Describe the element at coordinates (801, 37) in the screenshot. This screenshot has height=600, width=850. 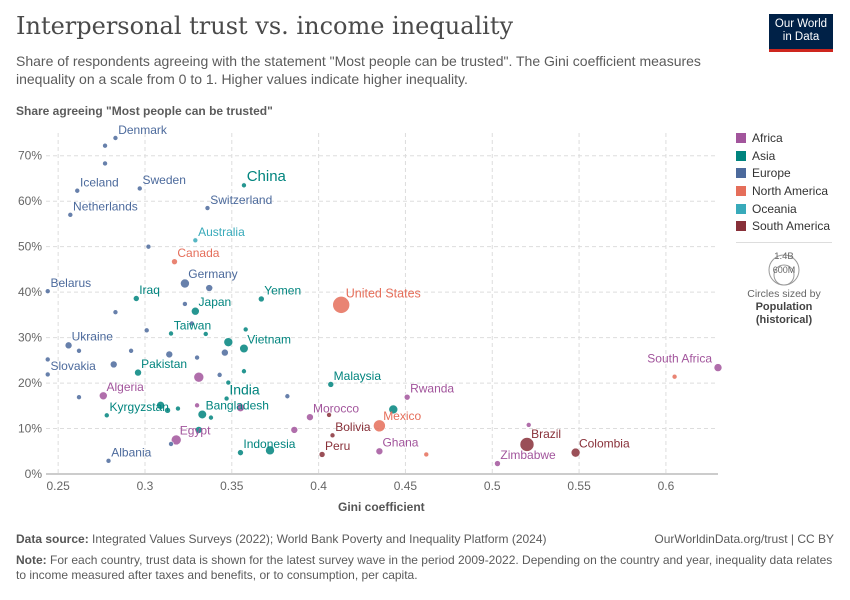
I see `logo-line-2: in Data` at that location.